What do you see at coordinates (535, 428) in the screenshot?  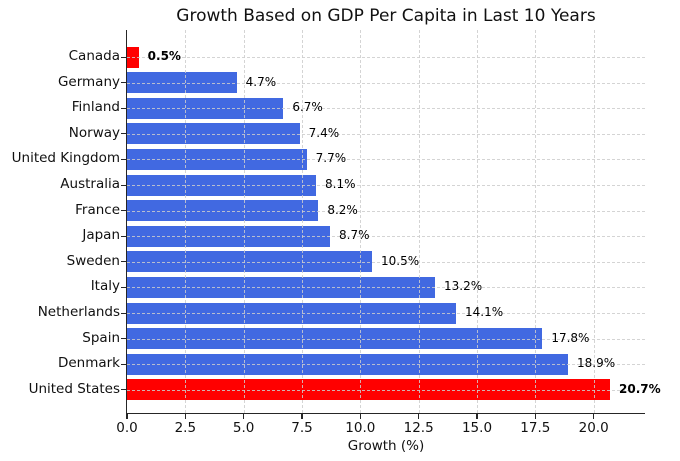 I see `x-tick-label: 17.5` at bounding box center [535, 428].